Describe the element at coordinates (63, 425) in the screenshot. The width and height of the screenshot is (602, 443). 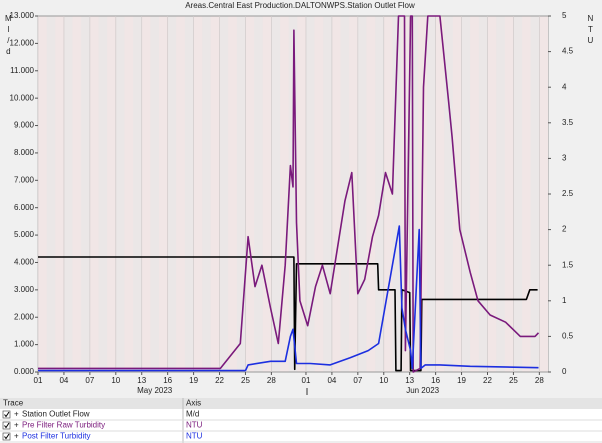
I see `legend-entry: Pre Filter Raw Turbidity` at that location.